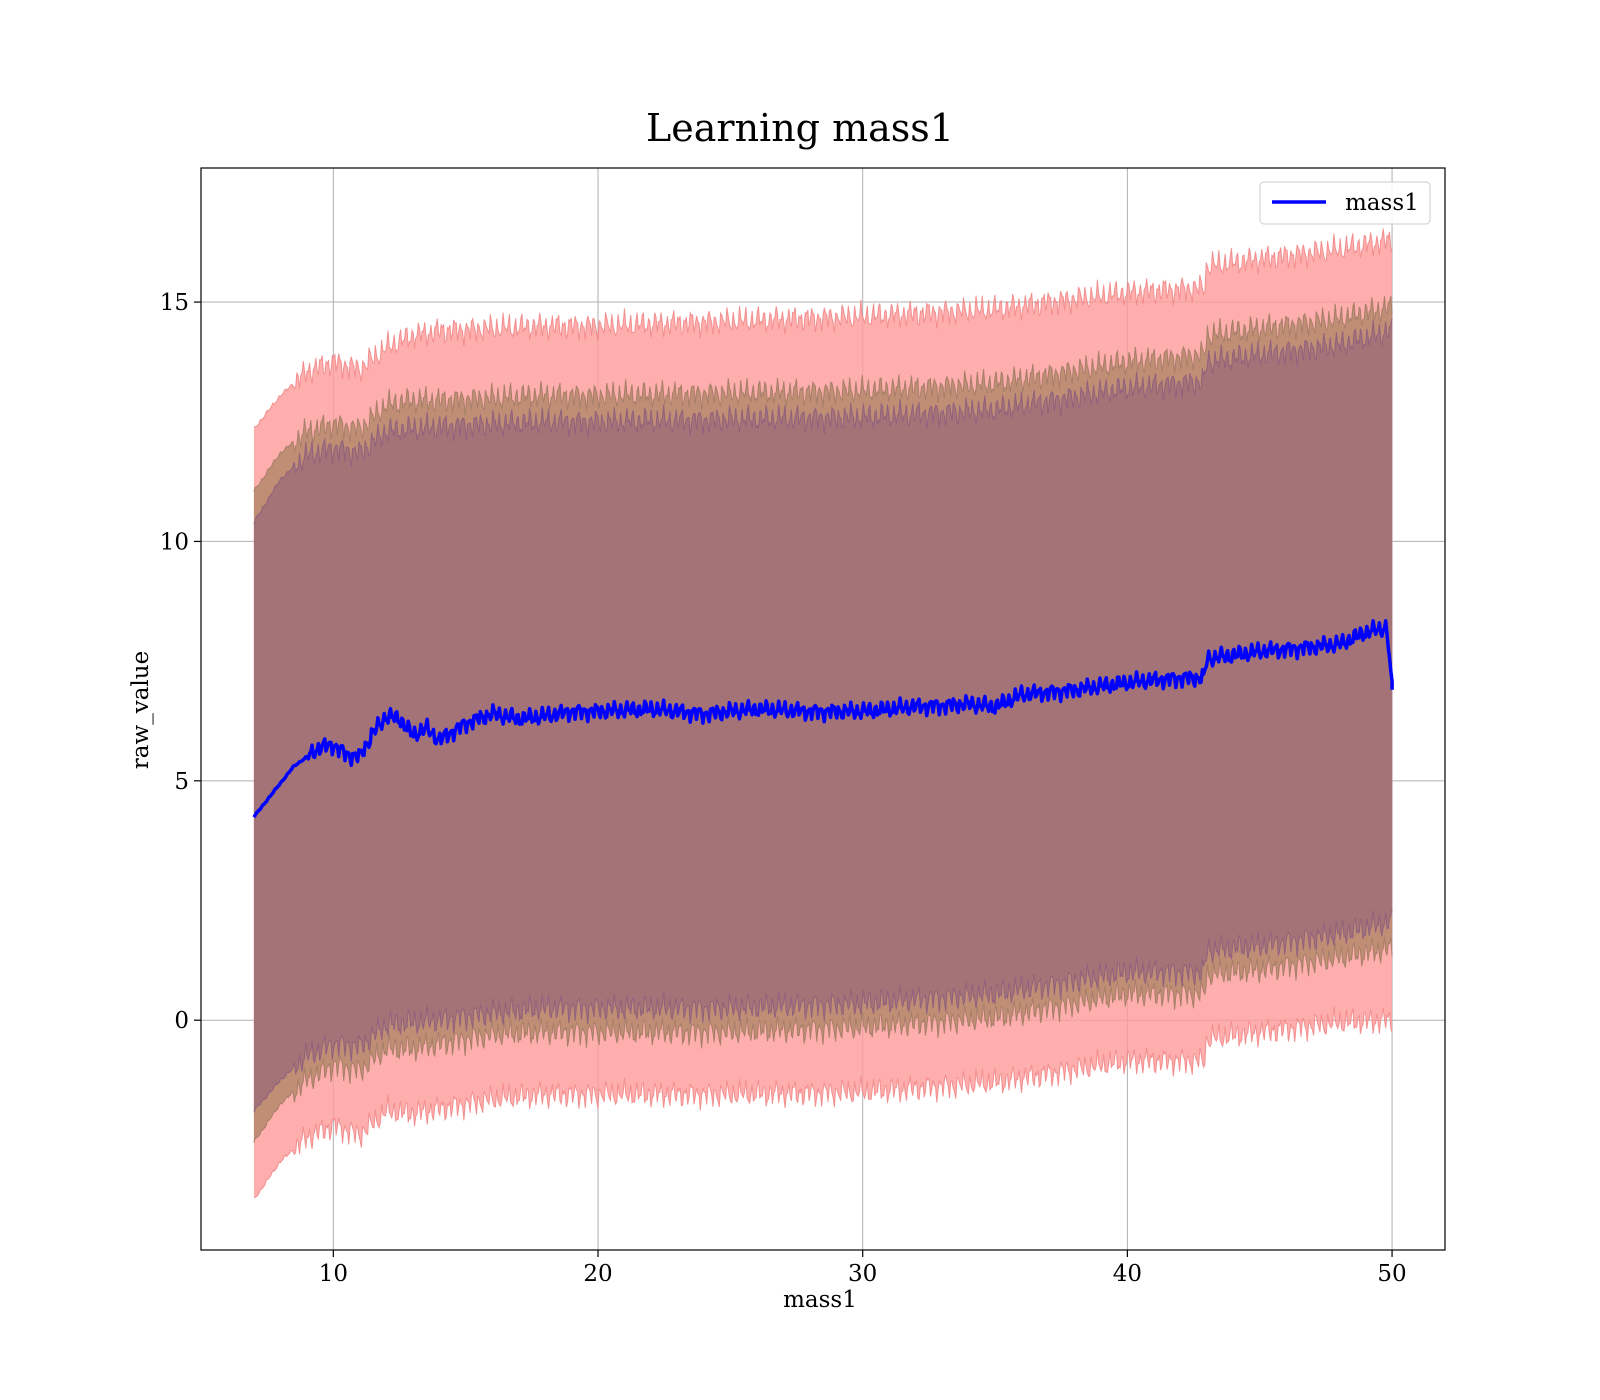  I want to click on x-tick-label: 20, so click(597, 1274).